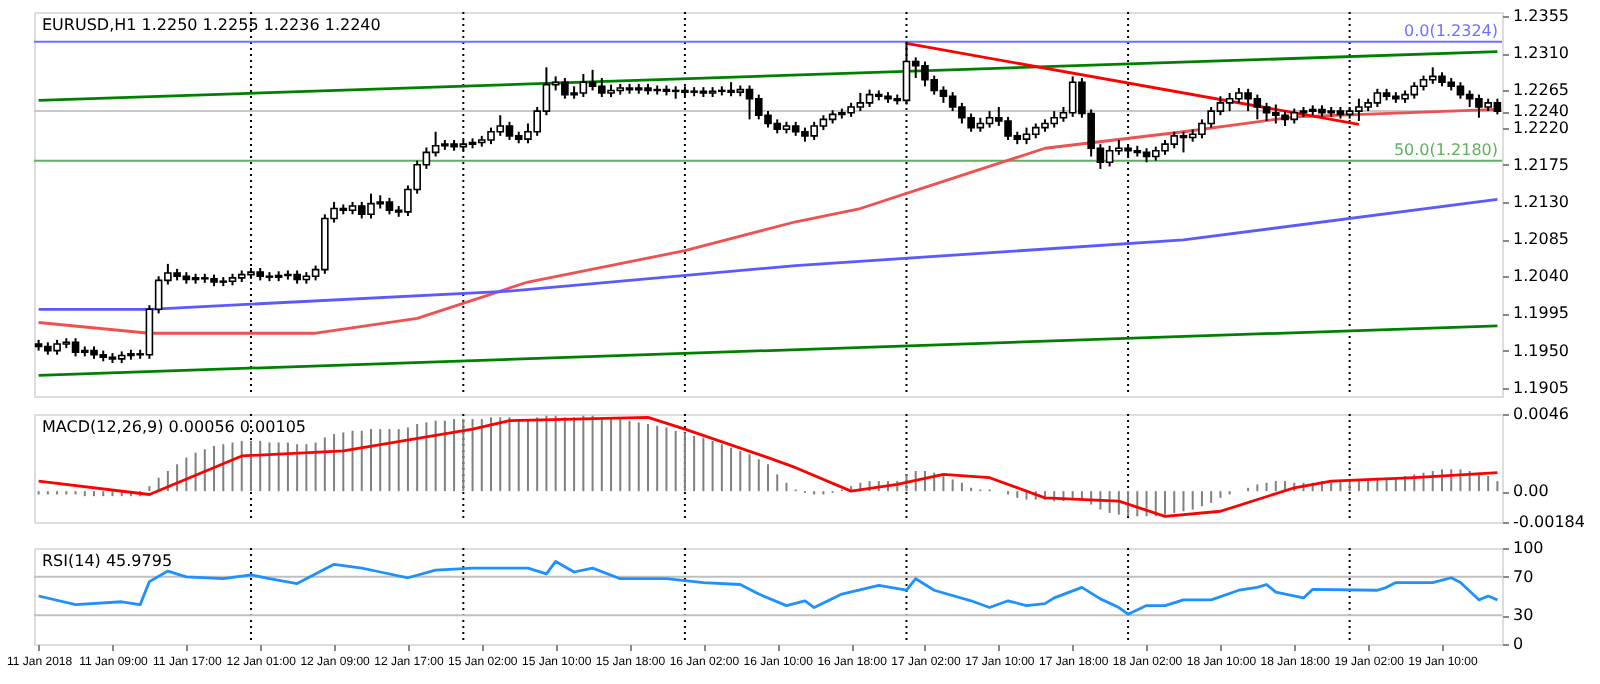 This screenshot has width=1600, height=684. What do you see at coordinates (1451, 30) in the screenshot?
I see `ref-line-label: 0.0(1.2324)` at bounding box center [1451, 30].